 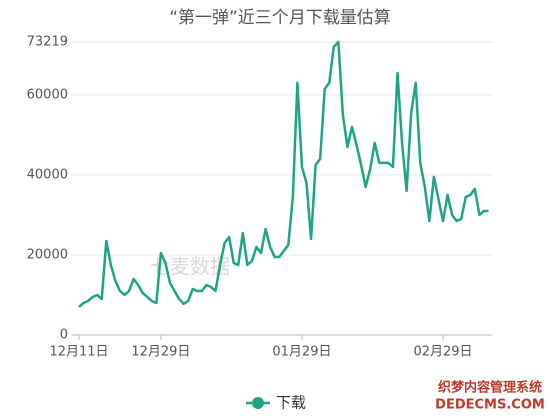 I want to click on y-tick-label: 20000, so click(x=47, y=254).